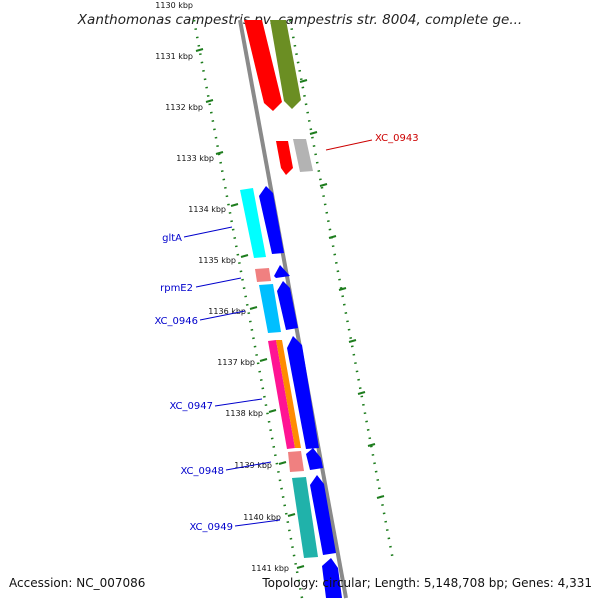 The height and width of the screenshot is (600, 600). I want to click on tick-label: 1140 kbp, so click(262, 517).